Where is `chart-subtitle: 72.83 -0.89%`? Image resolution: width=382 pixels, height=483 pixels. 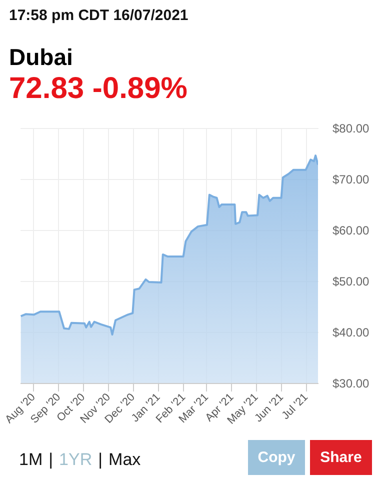
chart-subtitle: 72.83 -0.89% is located at coordinates (98, 89).